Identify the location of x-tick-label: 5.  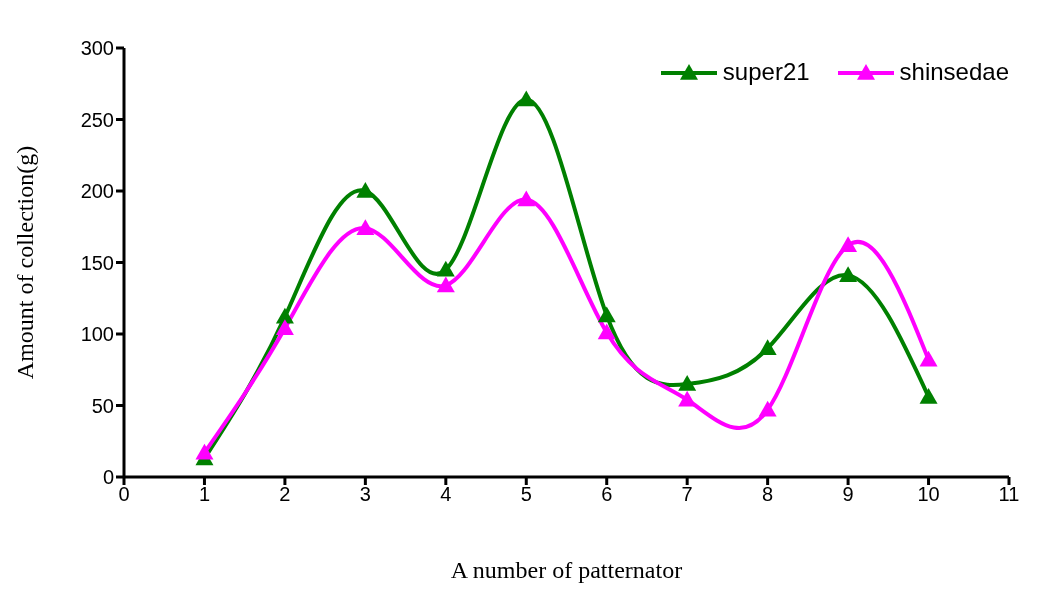
(526, 494).